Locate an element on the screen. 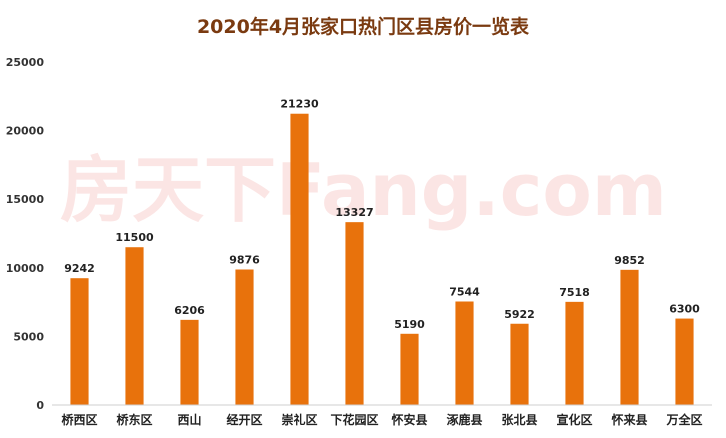  y-tick-label: 10000 is located at coordinates (25, 268).